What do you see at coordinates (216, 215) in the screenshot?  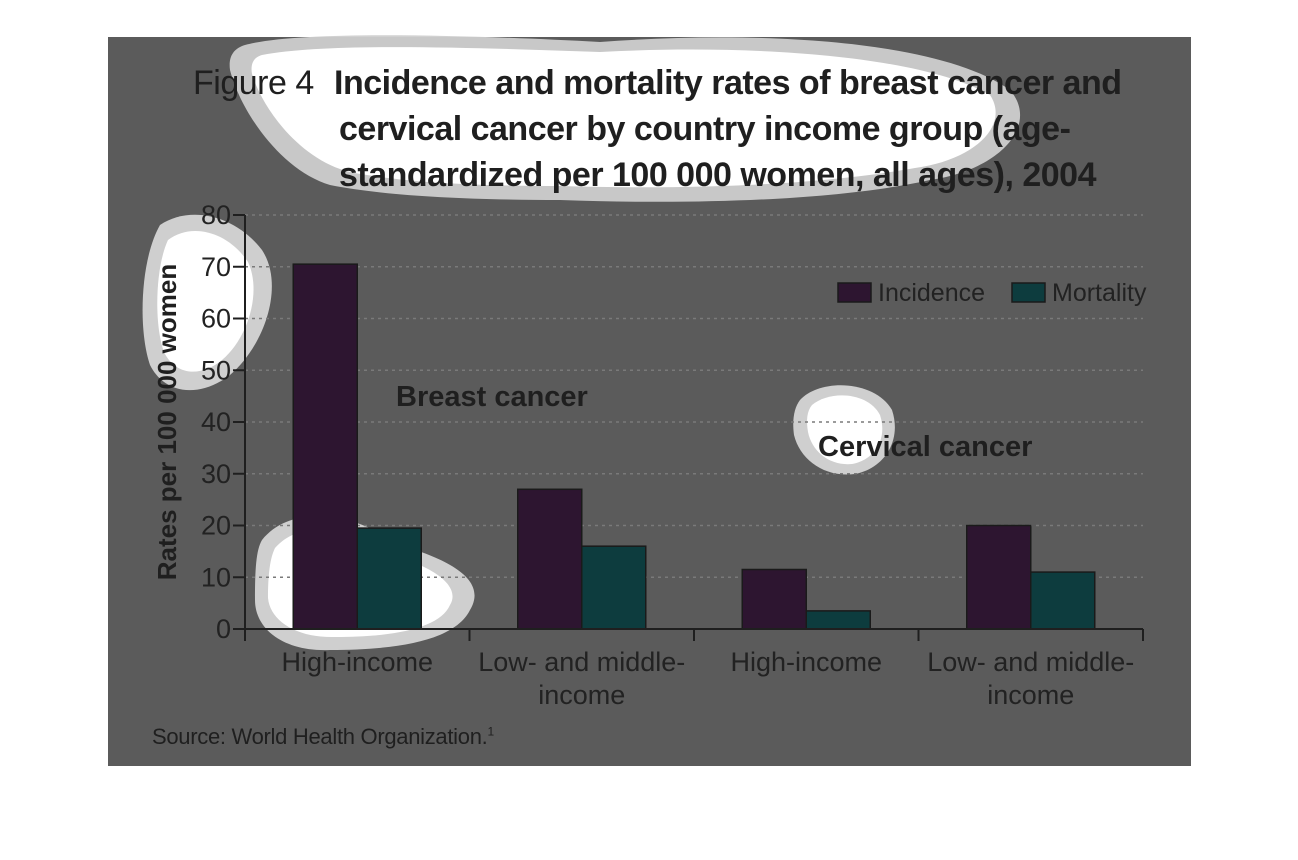 I see `y-tick-label: 80` at bounding box center [216, 215].